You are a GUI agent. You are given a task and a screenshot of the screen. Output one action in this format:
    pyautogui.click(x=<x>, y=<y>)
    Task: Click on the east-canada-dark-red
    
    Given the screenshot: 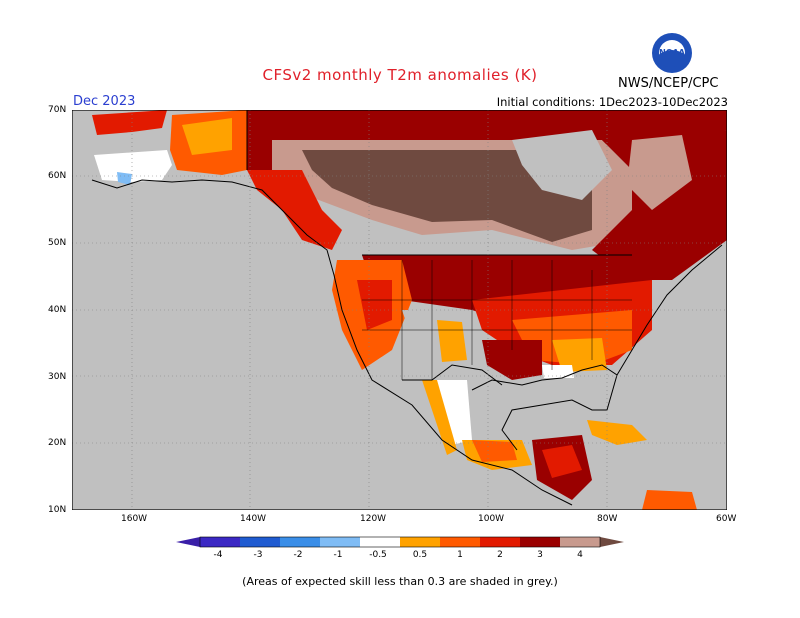 What is the action you would take?
    pyautogui.click(x=659, y=205)
    